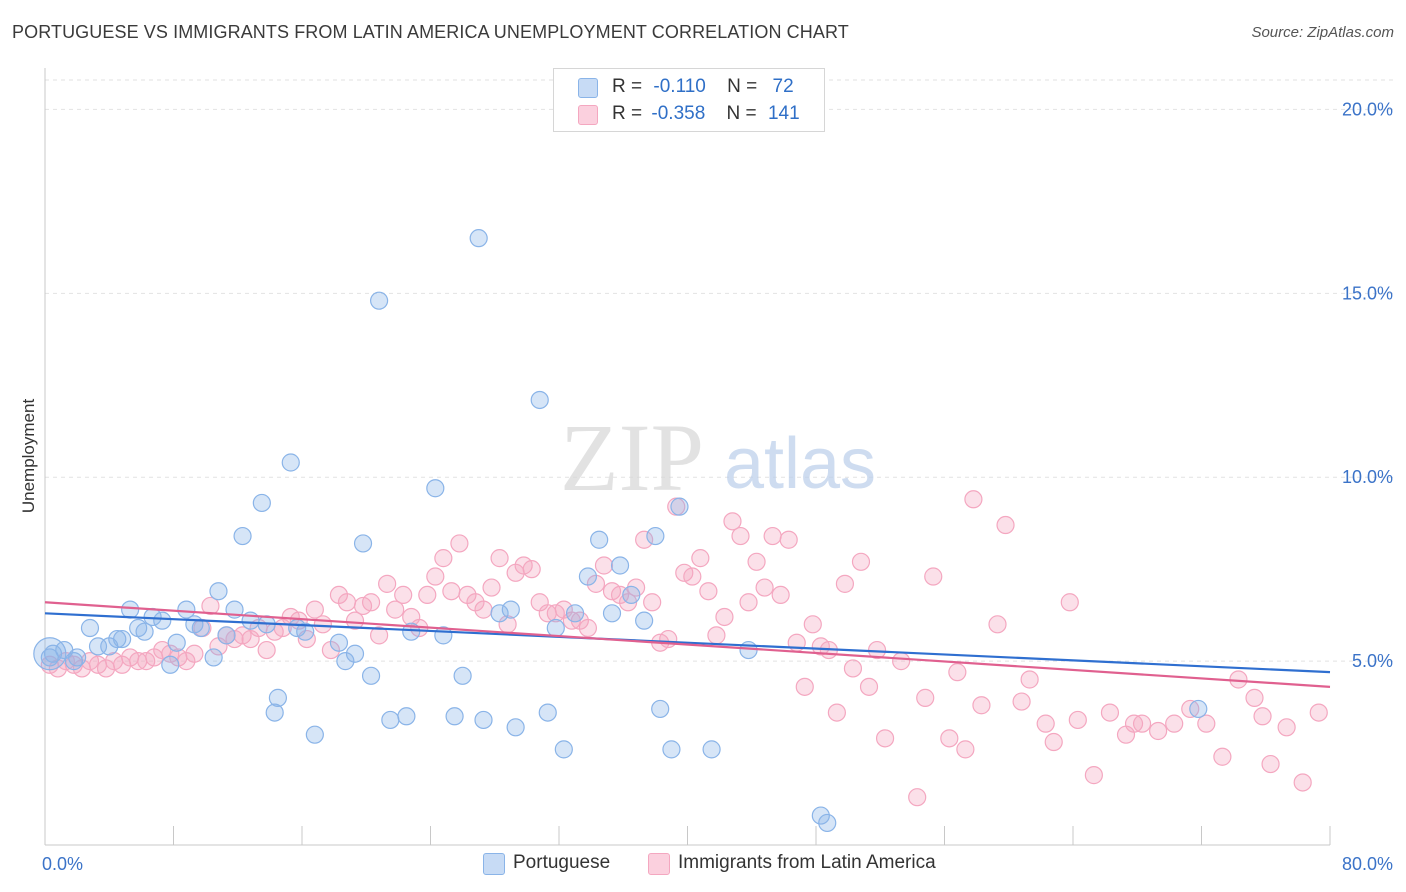 The height and width of the screenshot is (892, 1406). Describe the element at coordinates (1367, 109) in the screenshot. I see `y-tick-label: 20.0%` at that location.